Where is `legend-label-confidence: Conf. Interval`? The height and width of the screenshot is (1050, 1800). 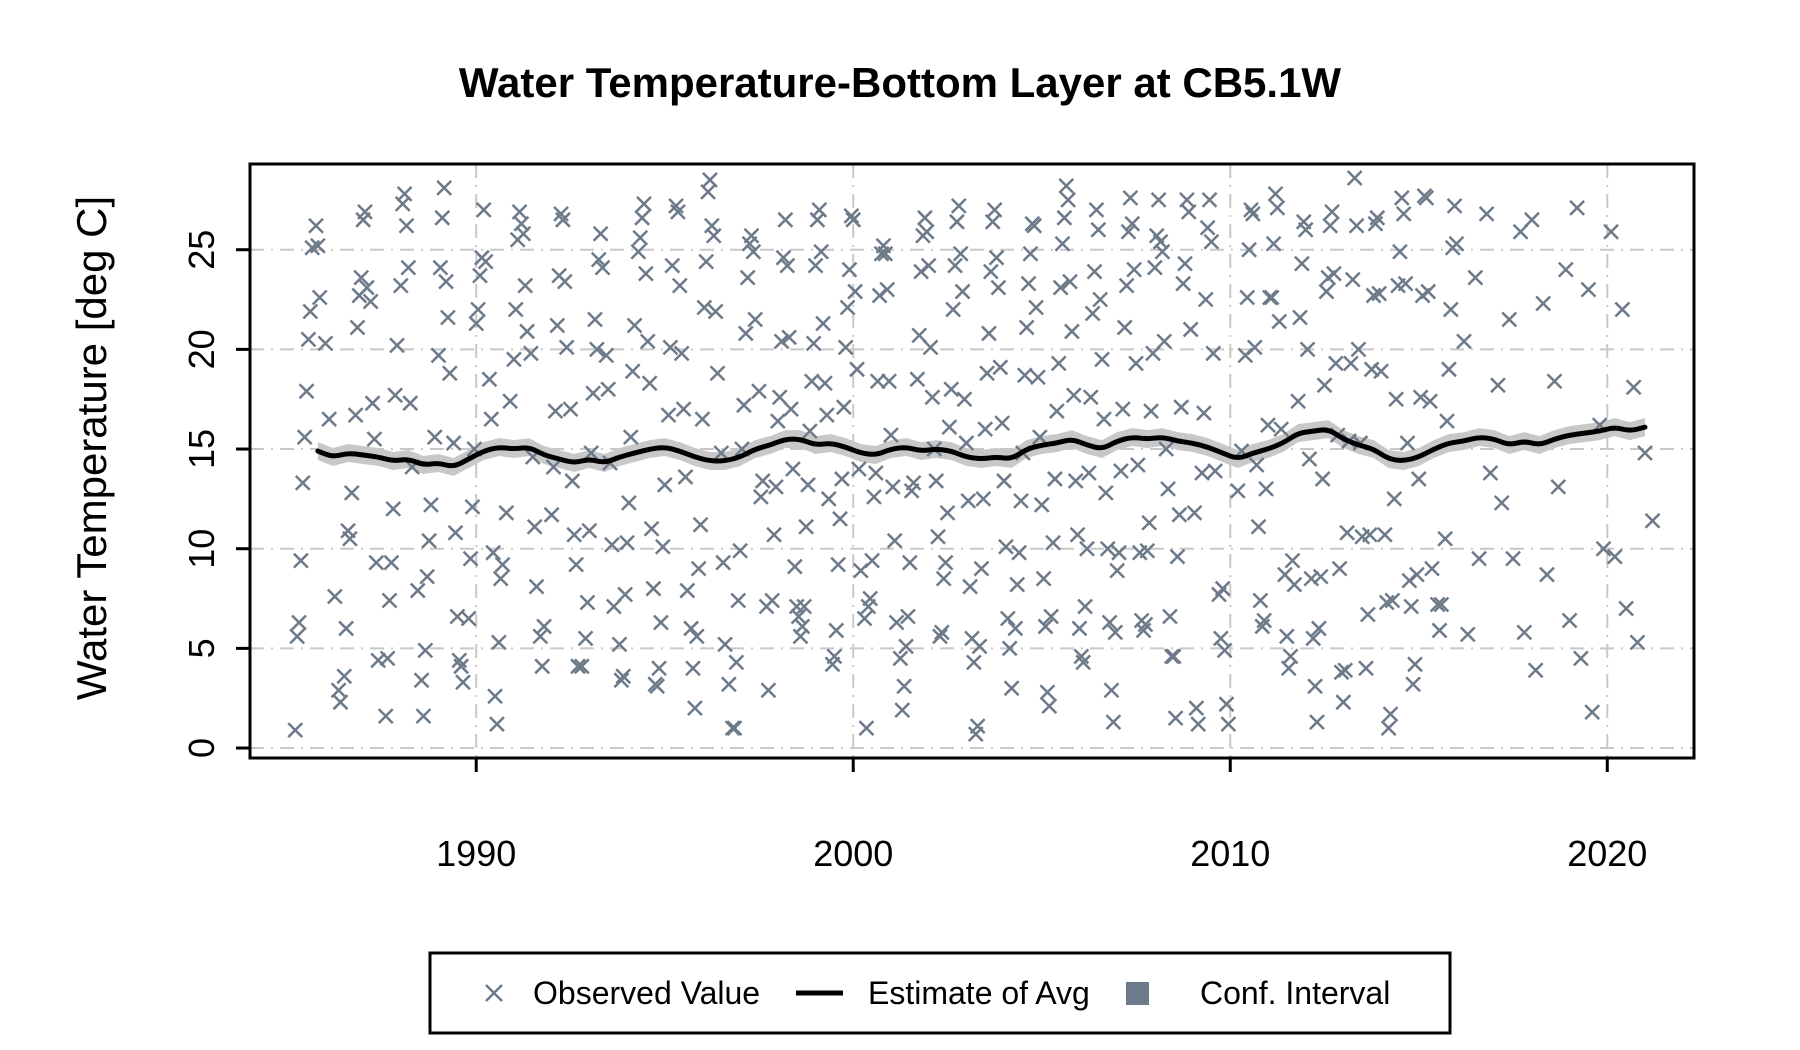 legend-label-confidence: Conf. Interval is located at coordinates (1295, 993).